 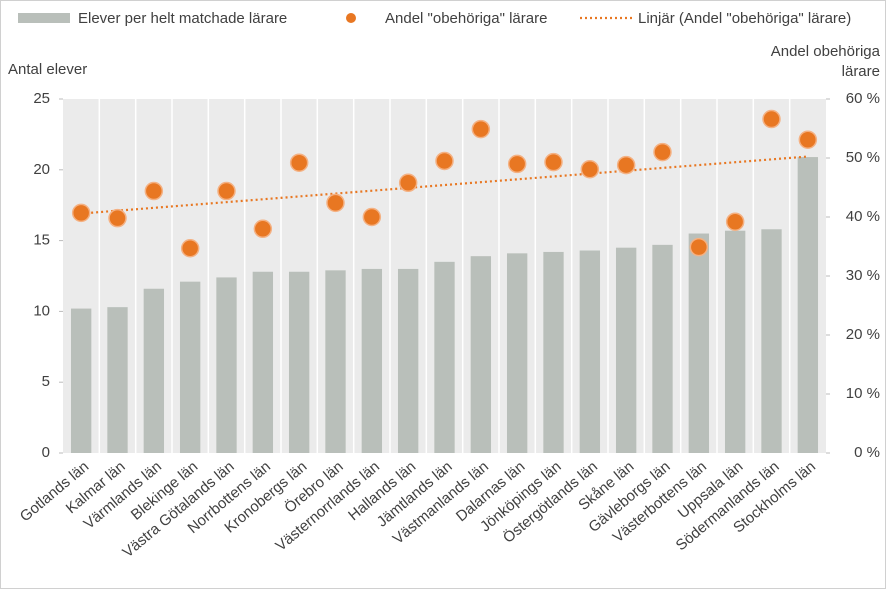 What do you see at coordinates (444, 185) in the screenshot?
I see `trendline` at bounding box center [444, 185].